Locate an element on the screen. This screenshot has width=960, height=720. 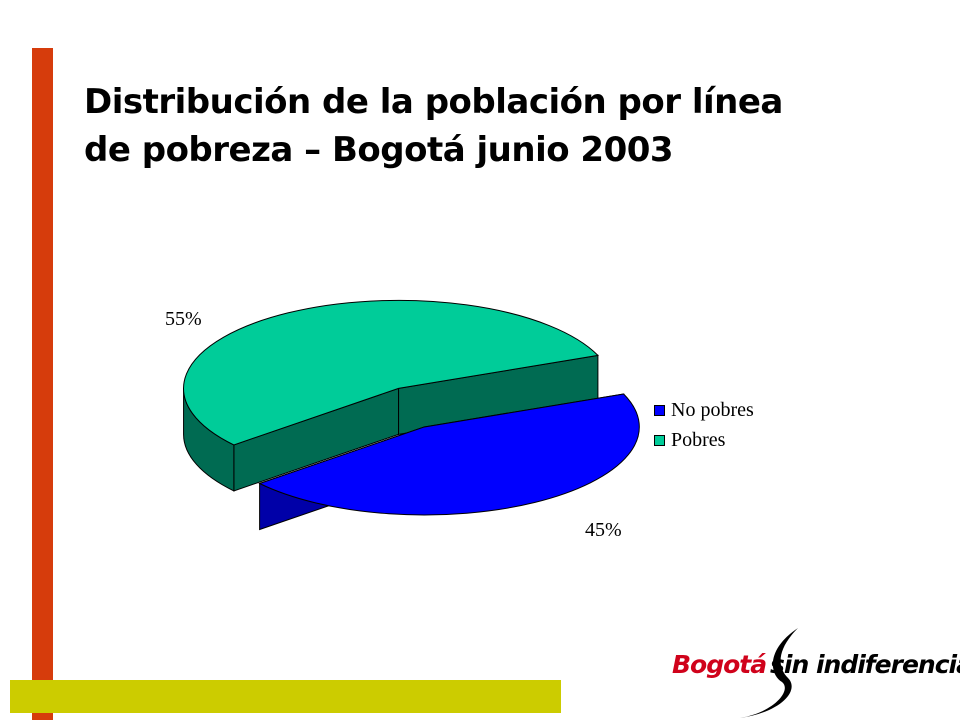
legend-swatch-no-pobres is located at coordinates (659, 410).